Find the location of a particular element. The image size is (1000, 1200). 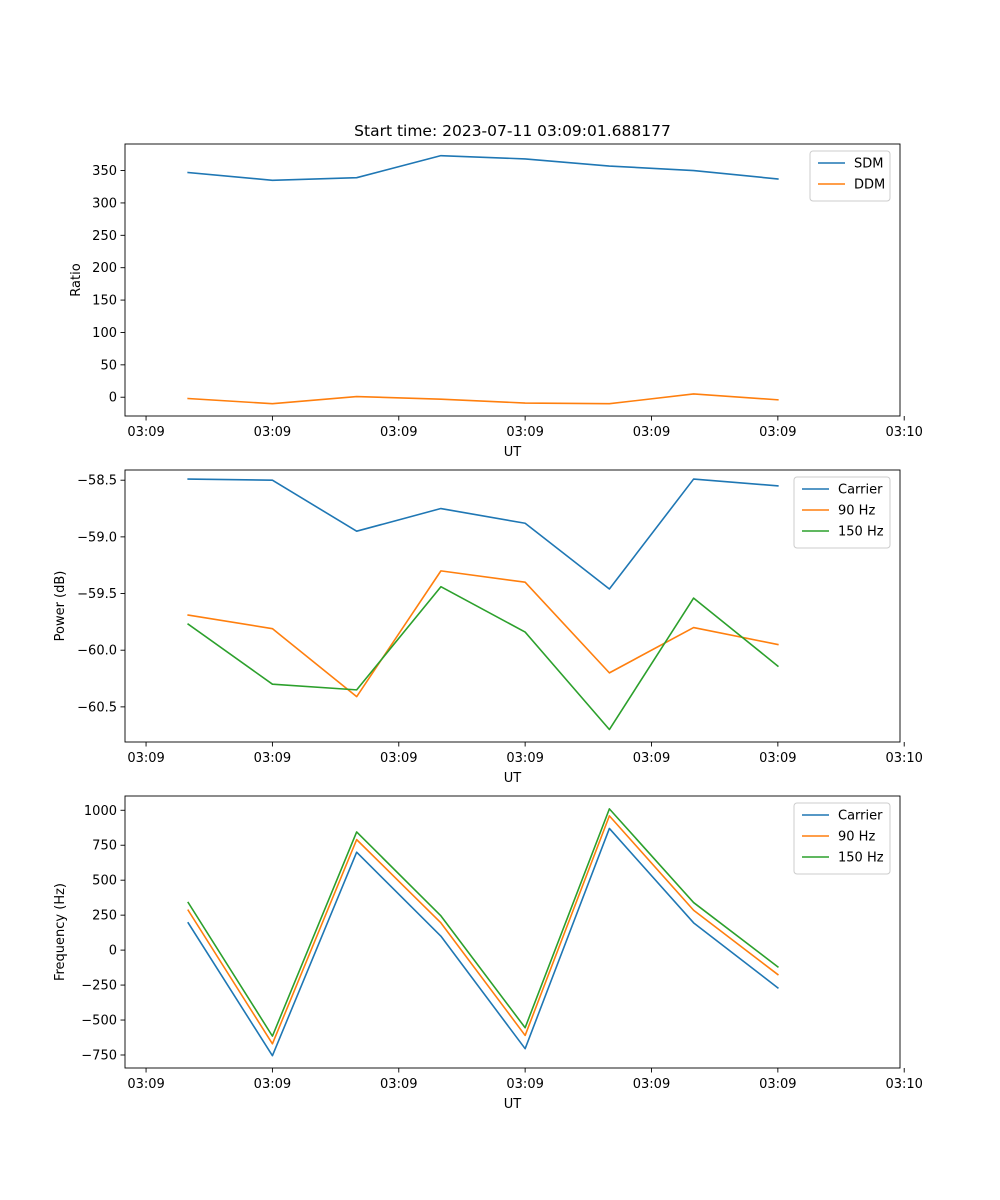

y-axis-label: Power (dB) is located at coordinates (60, 606).